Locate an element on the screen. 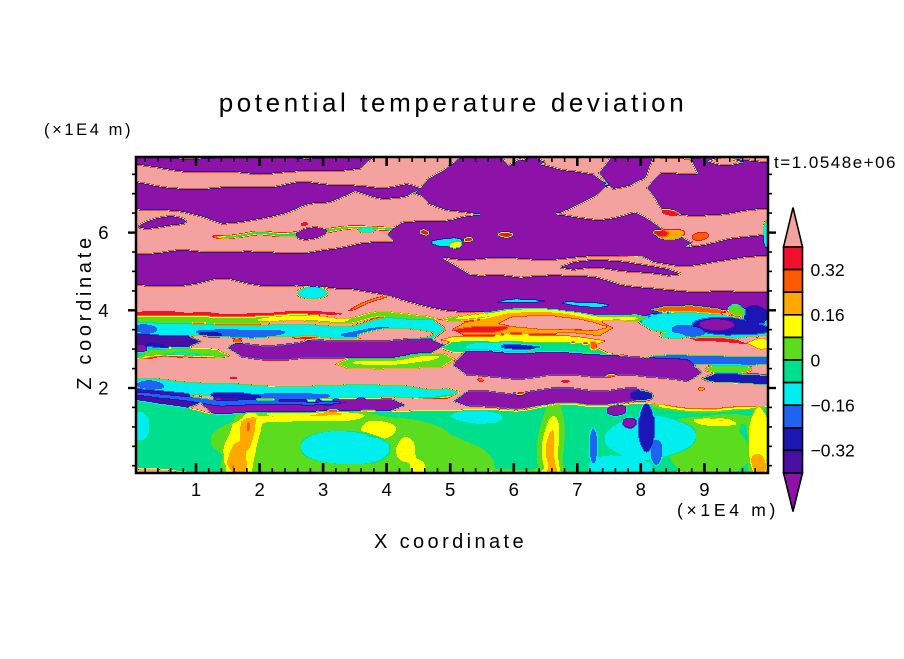 This screenshot has width=904, height=659. svg-text: 0 is located at coordinates (816, 360).